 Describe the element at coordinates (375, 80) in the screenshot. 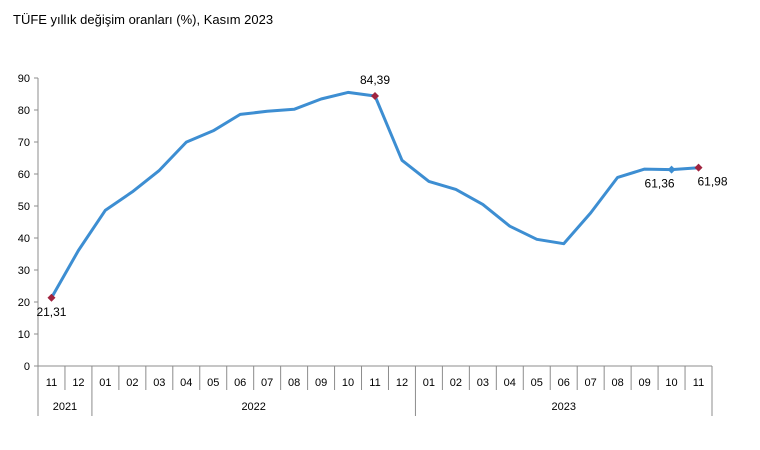

I see `data-label: 84,39` at that location.